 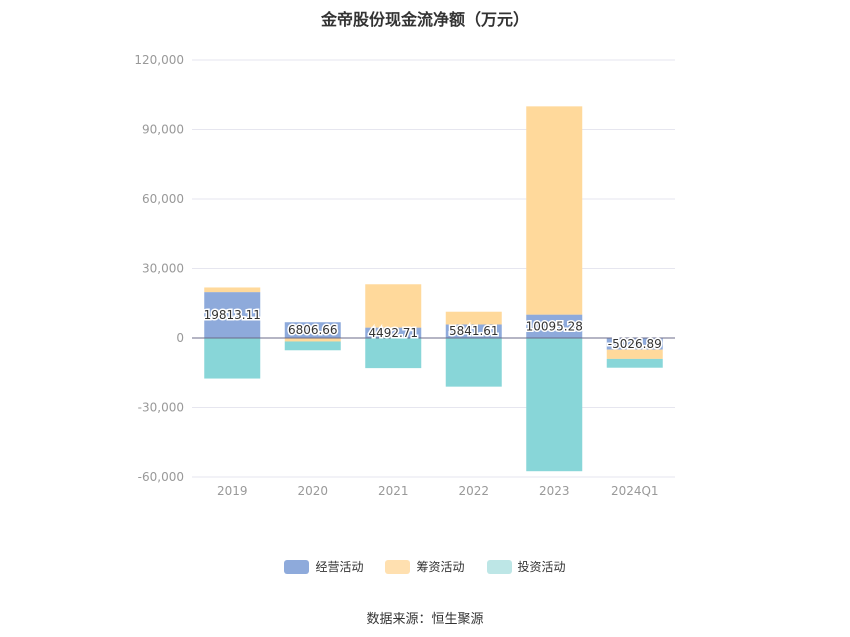 I want to click on legend: 经营活动 筹资活动 投资活动, so click(x=425, y=566).